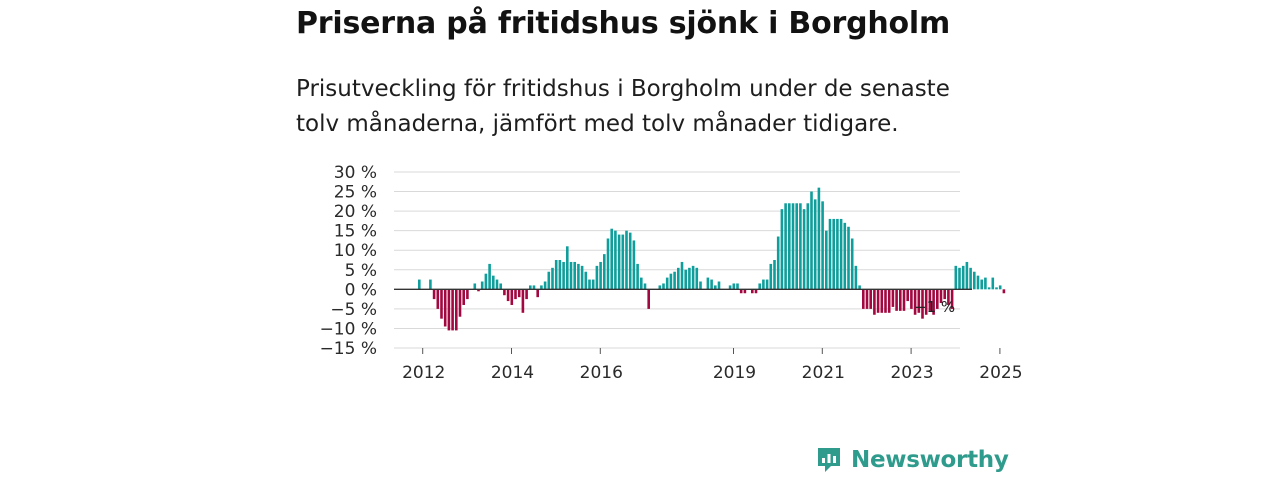  I want to click on x-tick-label: 2014, so click(512, 373).